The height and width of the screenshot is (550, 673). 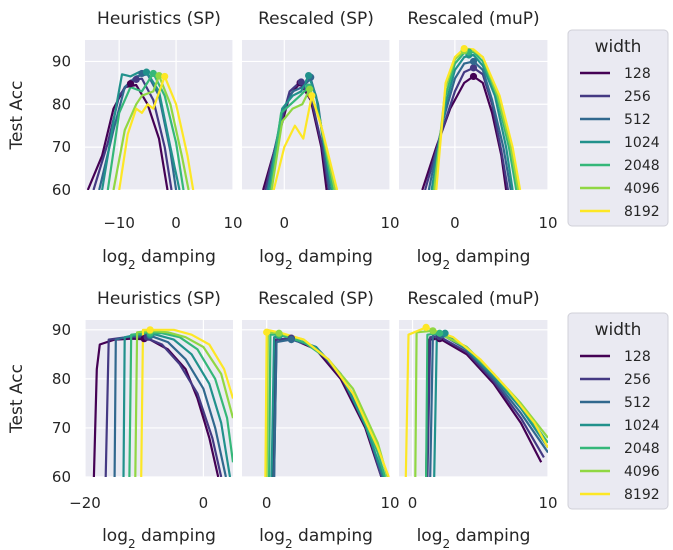 I want to click on x-tick-label: −20, so click(x=85, y=503).